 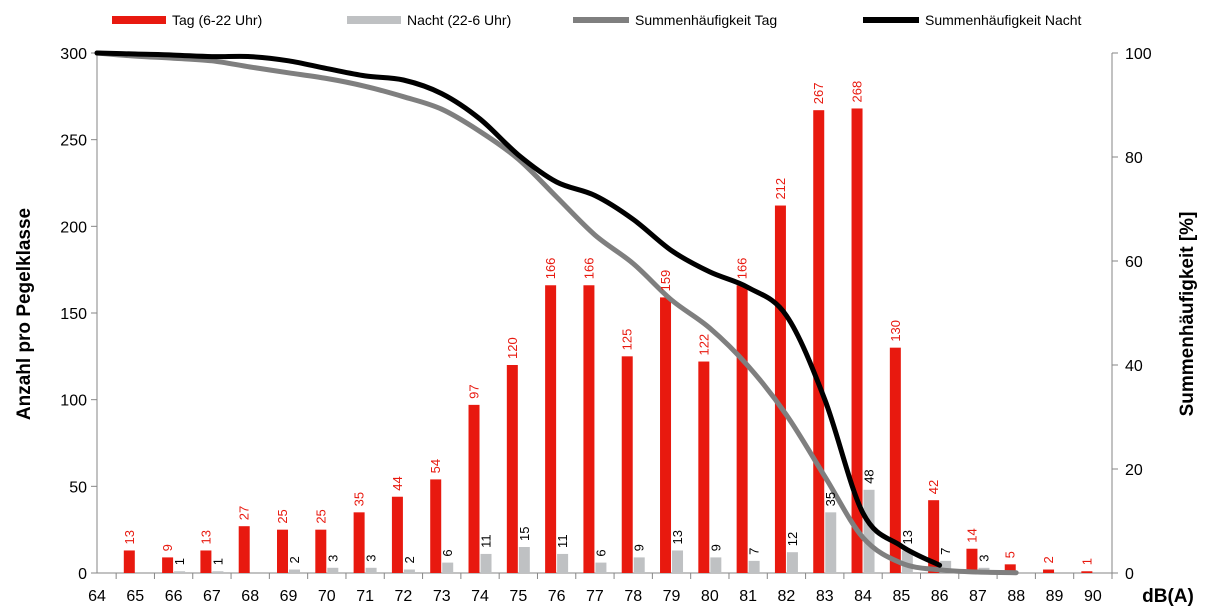 What do you see at coordinates (359, 499) in the screenshot?
I see `data-label-tag: 35` at bounding box center [359, 499].